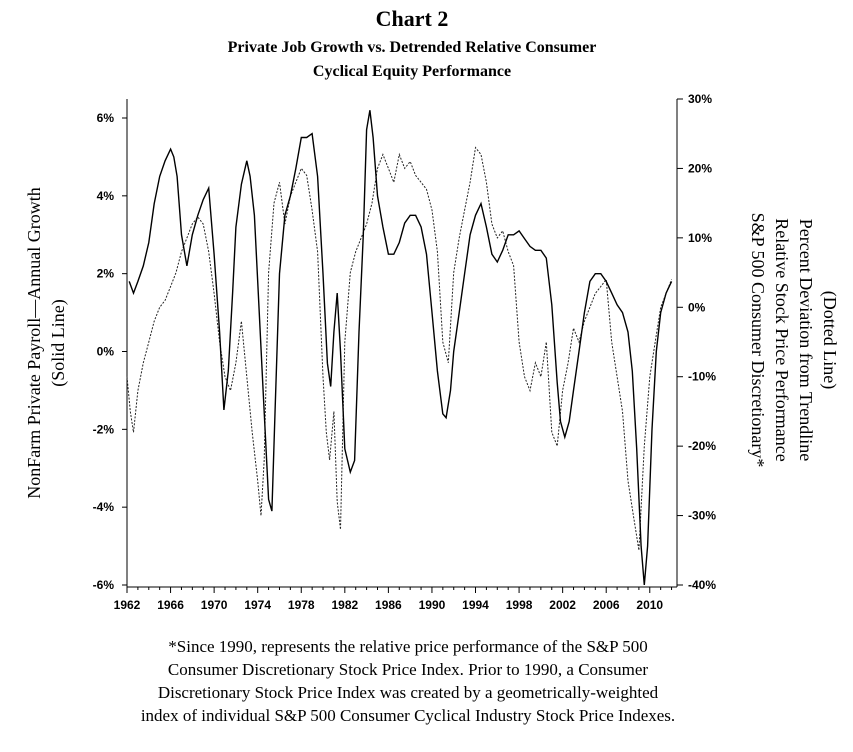 This screenshot has width=853, height=752. What do you see at coordinates (829, 340) in the screenshot?
I see `right-axis-label-line-4: (Dotted Line)` at bounding box center [829, 340].